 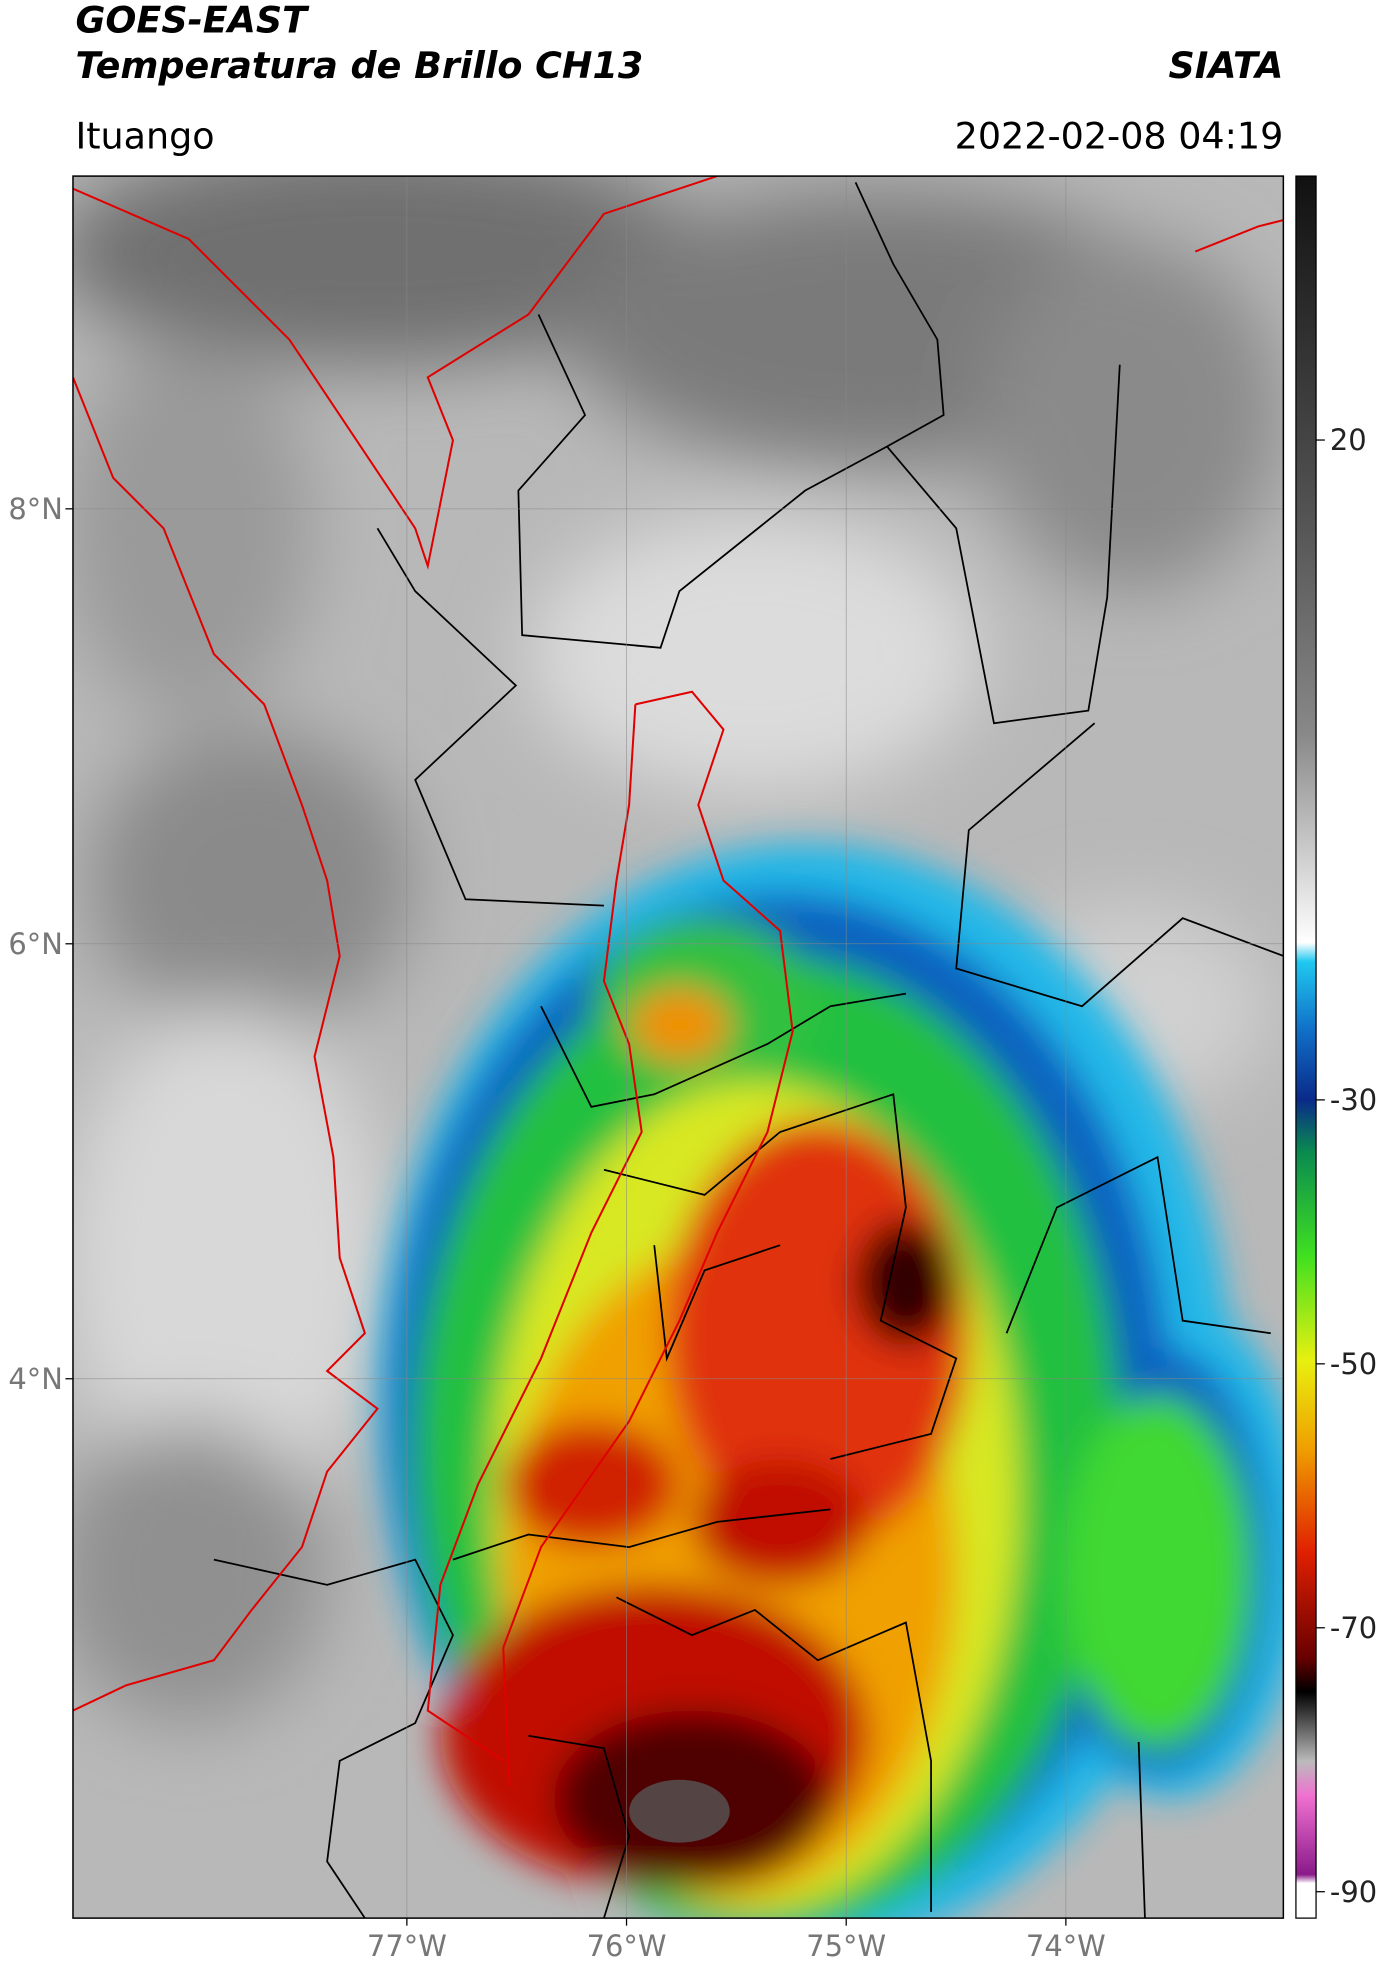 I want to click on lon-label: 74°W, so click(x=1066, y=1946).